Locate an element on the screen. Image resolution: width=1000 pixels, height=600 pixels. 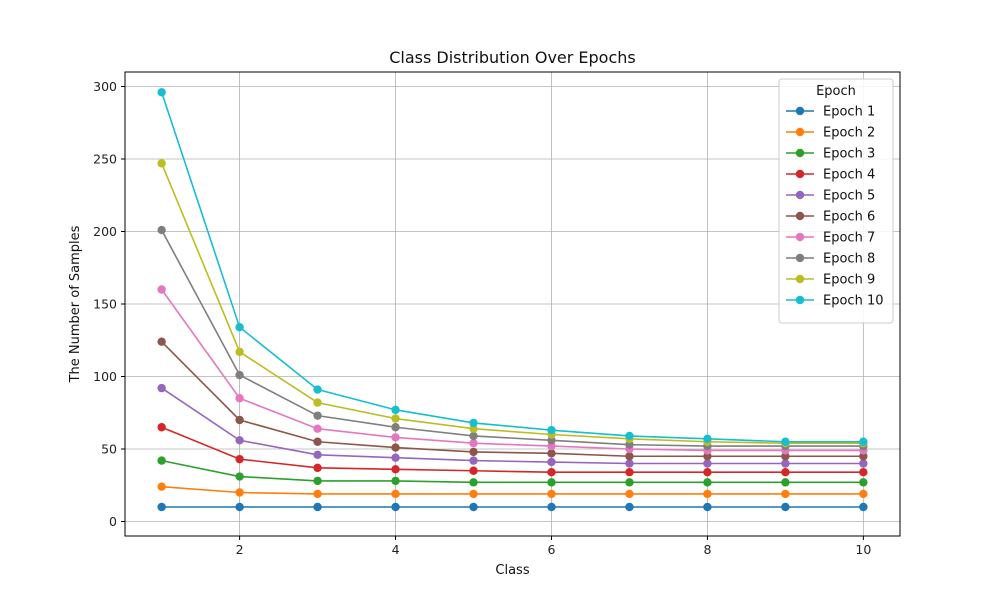
legend-entry: Epoch 5 is located at coordinates (830, 196).